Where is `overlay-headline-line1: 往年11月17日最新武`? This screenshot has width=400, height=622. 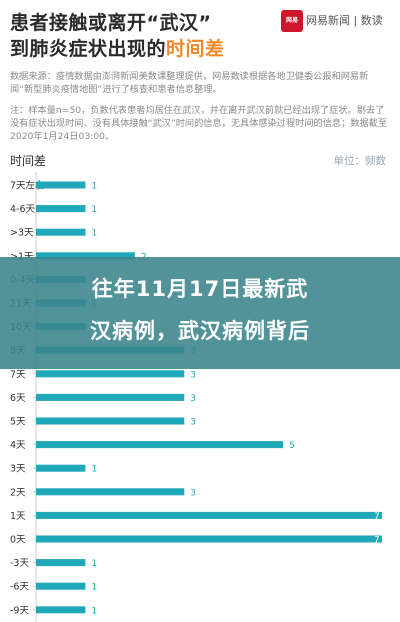 overlay-headline-line1: 往年11月17日最新武 is located at coordinates (200, 289).